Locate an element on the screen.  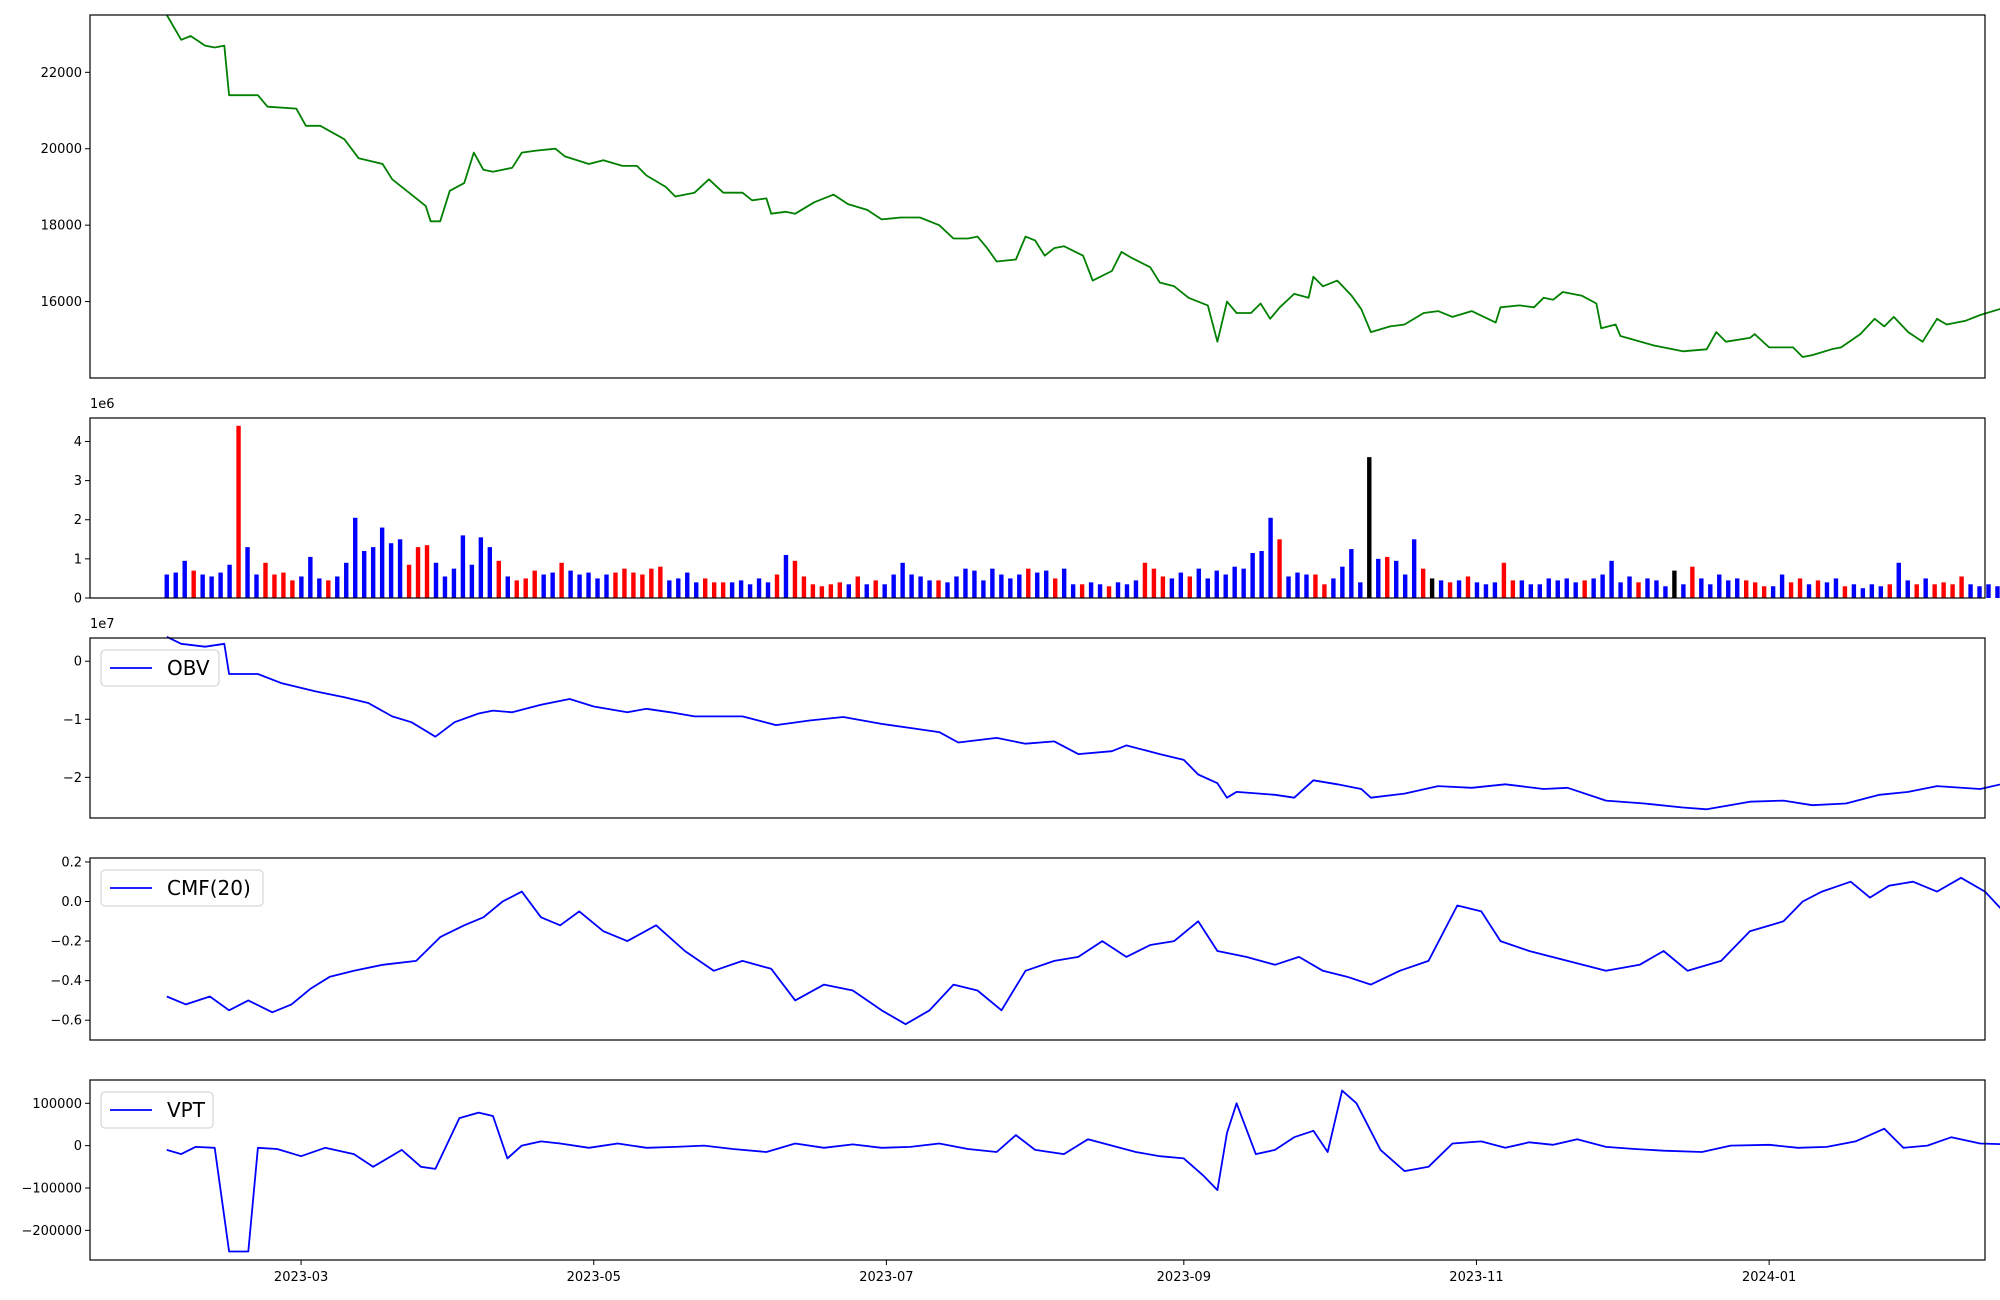
x-tick-label: 2024-01 is located at coordinates (1769, 1277).